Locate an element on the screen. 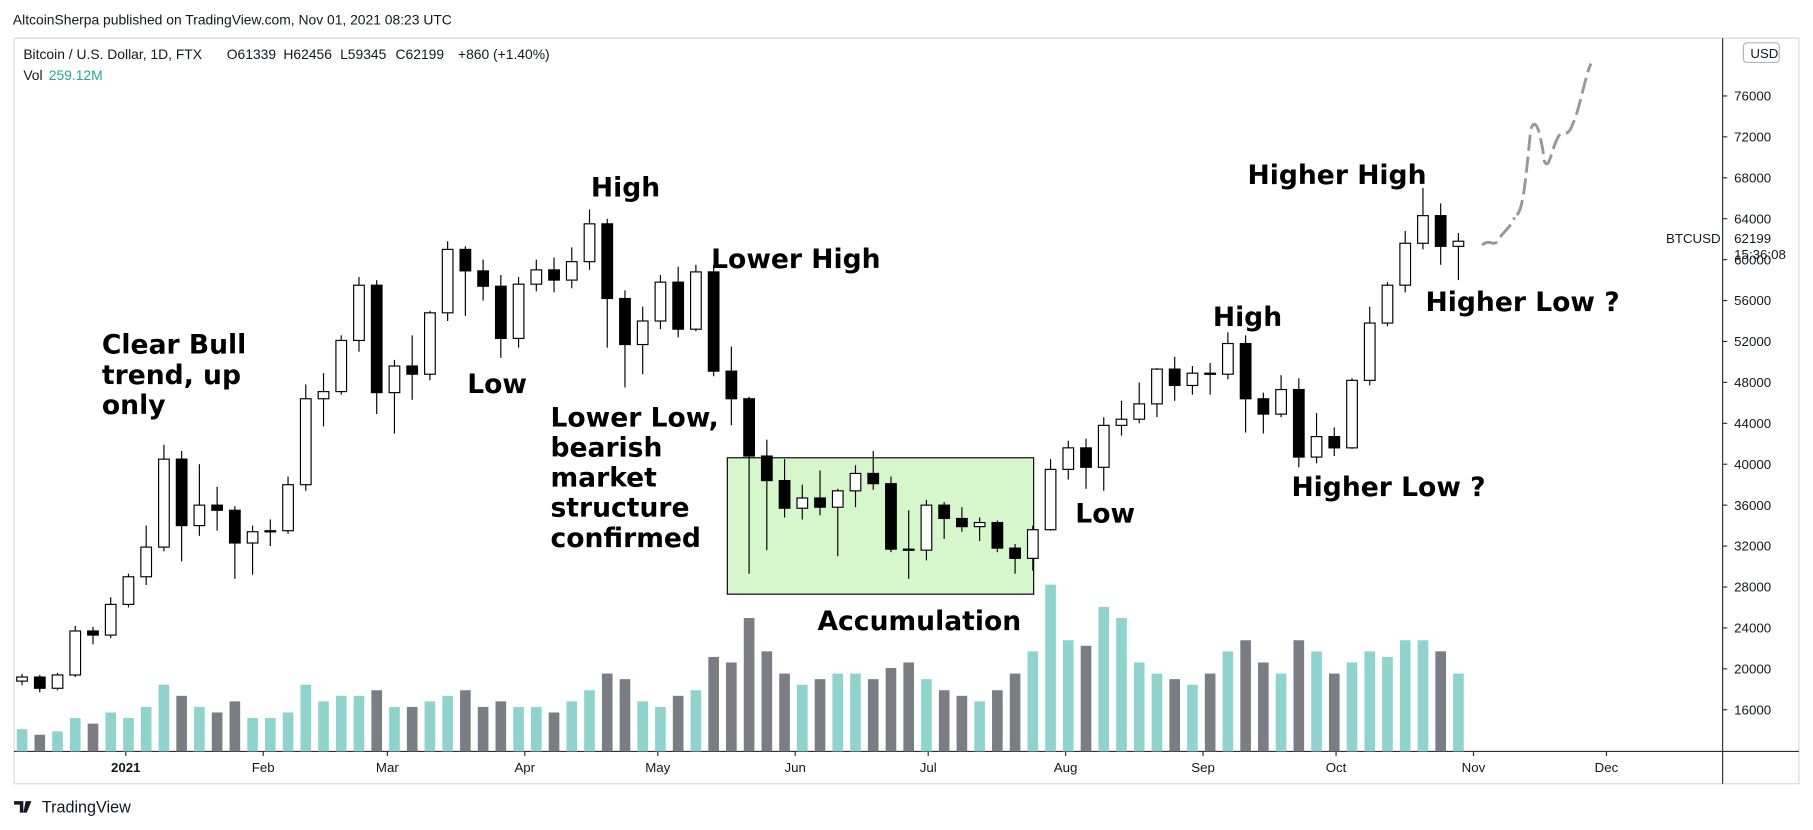 The height and width of the screenshot is (830, 1813). annotation: confirmed is located at coordinates (625, 538).